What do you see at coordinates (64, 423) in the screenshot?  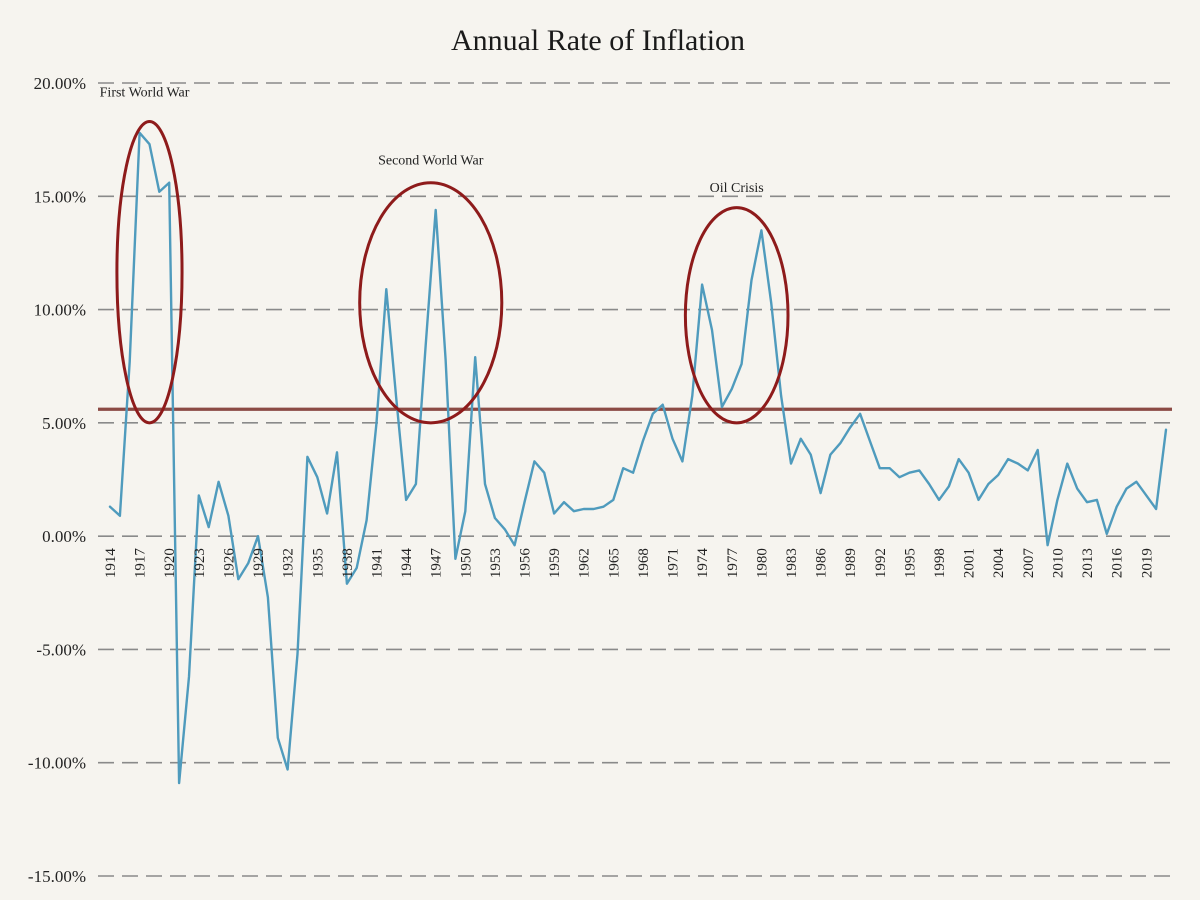 I see `y-tick-label: 5.00%` at bounding box center [64, 423].